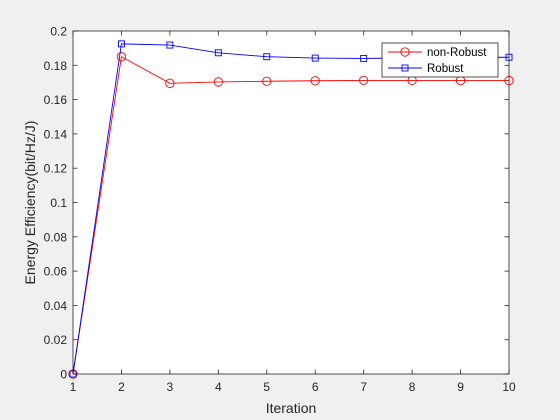 The height and width of the screenshot is (420, 560). What do you see at coordinates (56, 272) in the screenshot?
I see `y-tick-label: 0.06` at bounding box center [56, 272].